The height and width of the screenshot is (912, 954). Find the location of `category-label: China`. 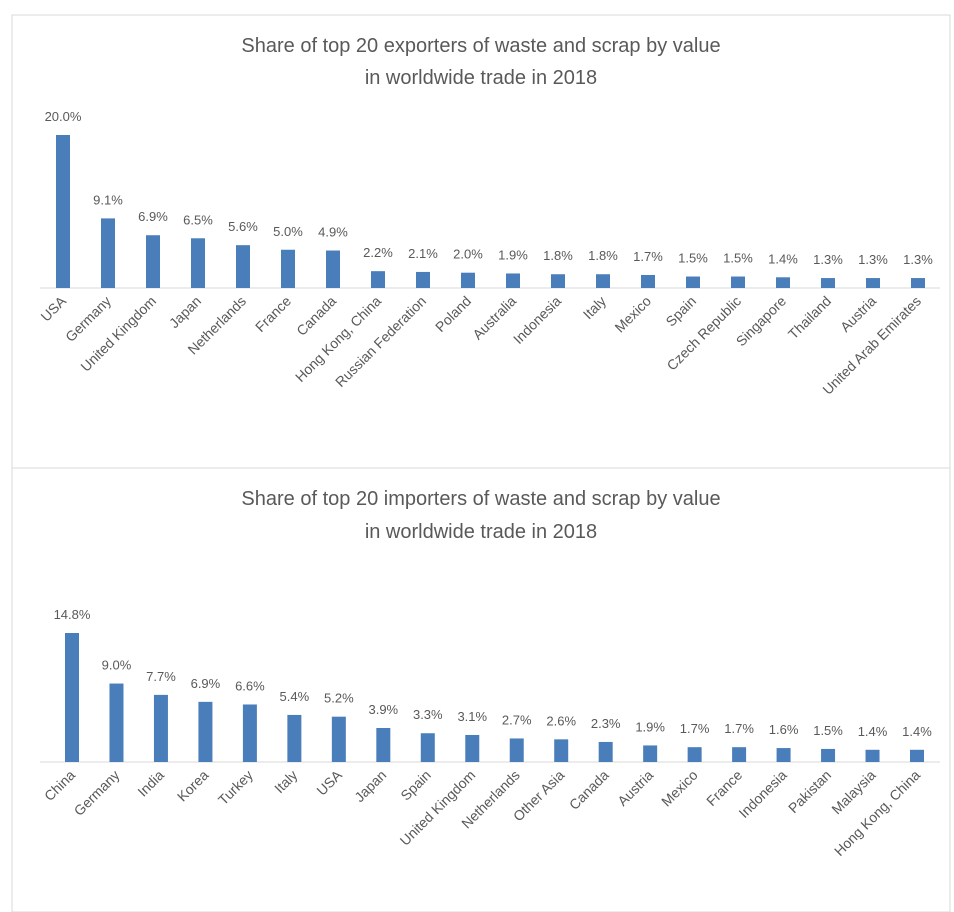

category-label: China is located at coordinates (59, 785).